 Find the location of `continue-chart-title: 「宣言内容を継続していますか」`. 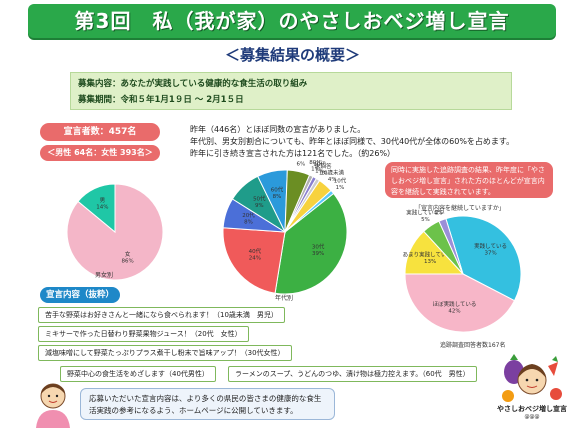

continue-chart-title: 「宣言内容を継続していますか」 is located at coordinates (460, 208).